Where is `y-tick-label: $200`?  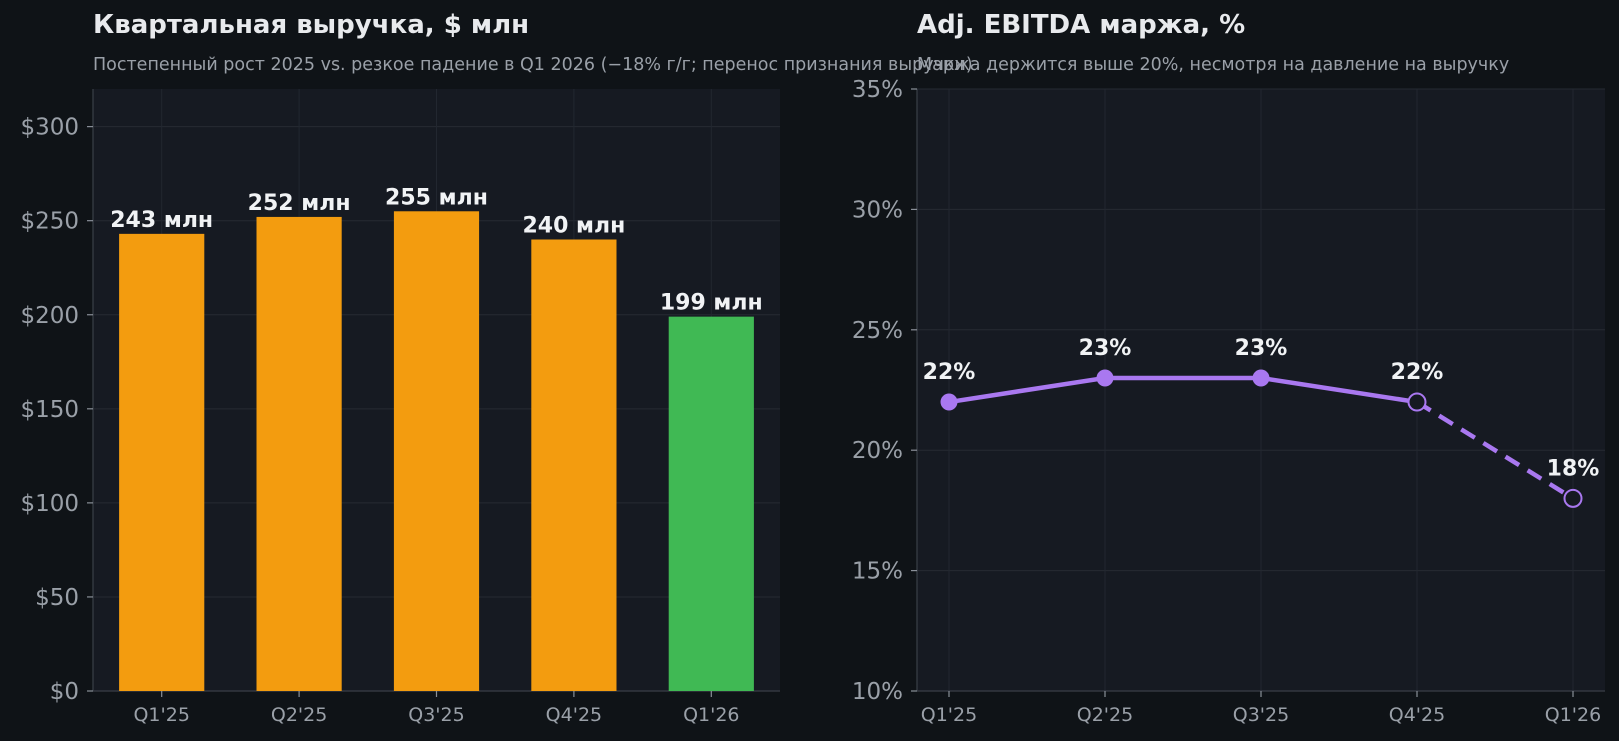
y-tick-label: $200 is located at coordinates (49, 316).